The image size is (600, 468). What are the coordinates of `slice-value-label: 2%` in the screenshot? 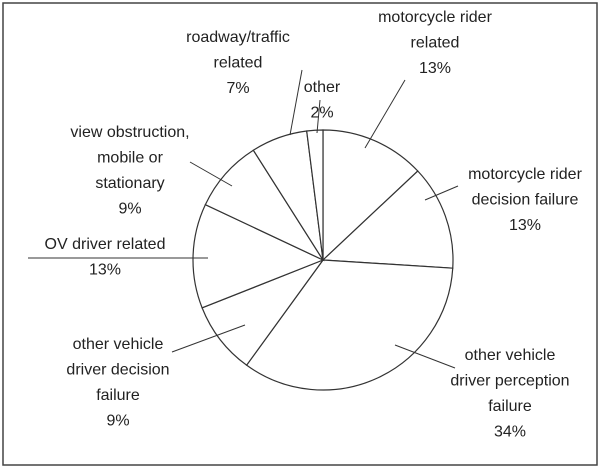 It's located at (321, 113).